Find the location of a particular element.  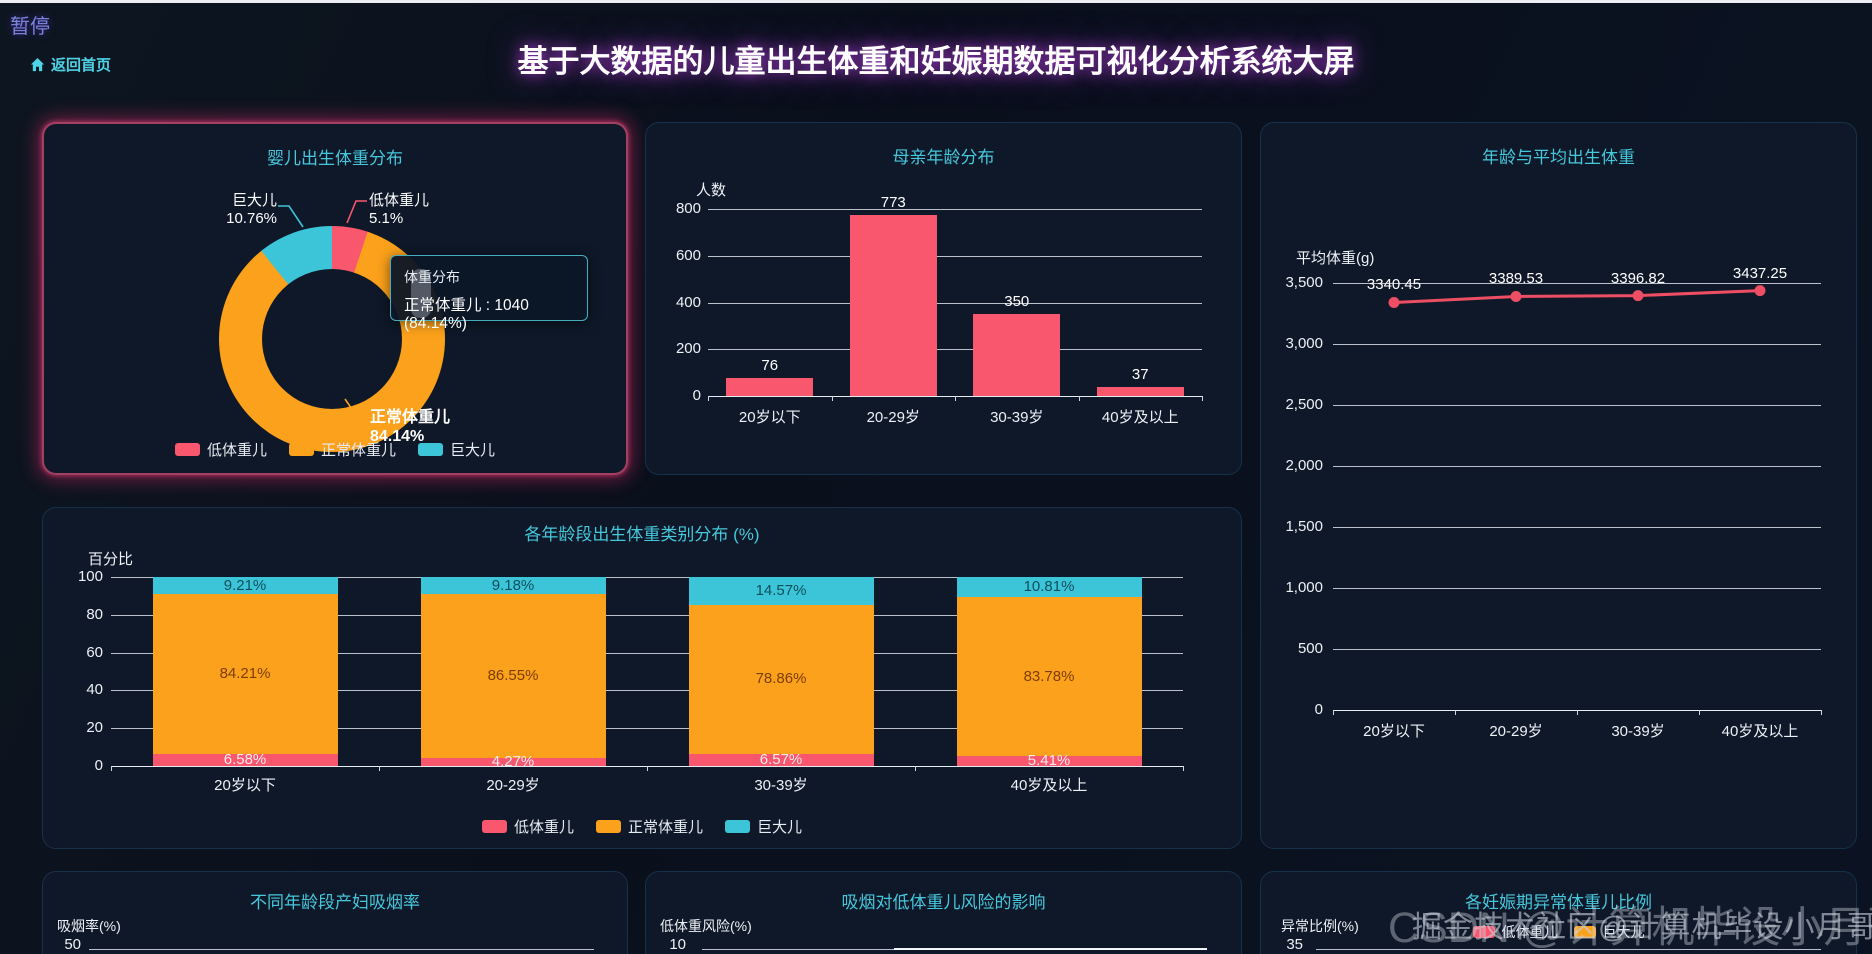

pie-label-name: 正常体重儿 is located at coordinates (410, 417).